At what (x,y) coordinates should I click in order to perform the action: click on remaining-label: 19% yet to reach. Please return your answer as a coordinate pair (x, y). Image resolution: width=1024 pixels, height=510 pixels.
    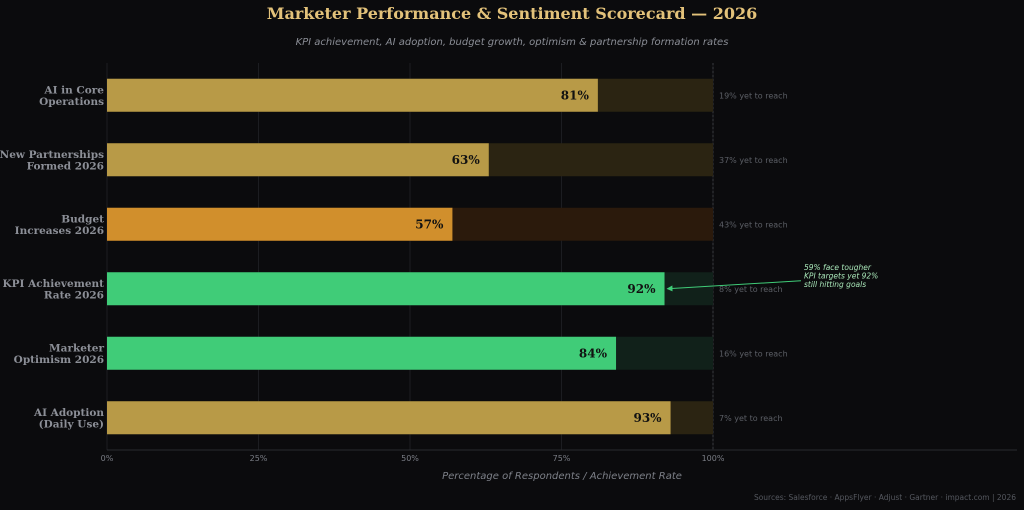
    Looking at the image, I should click on (753, 95).